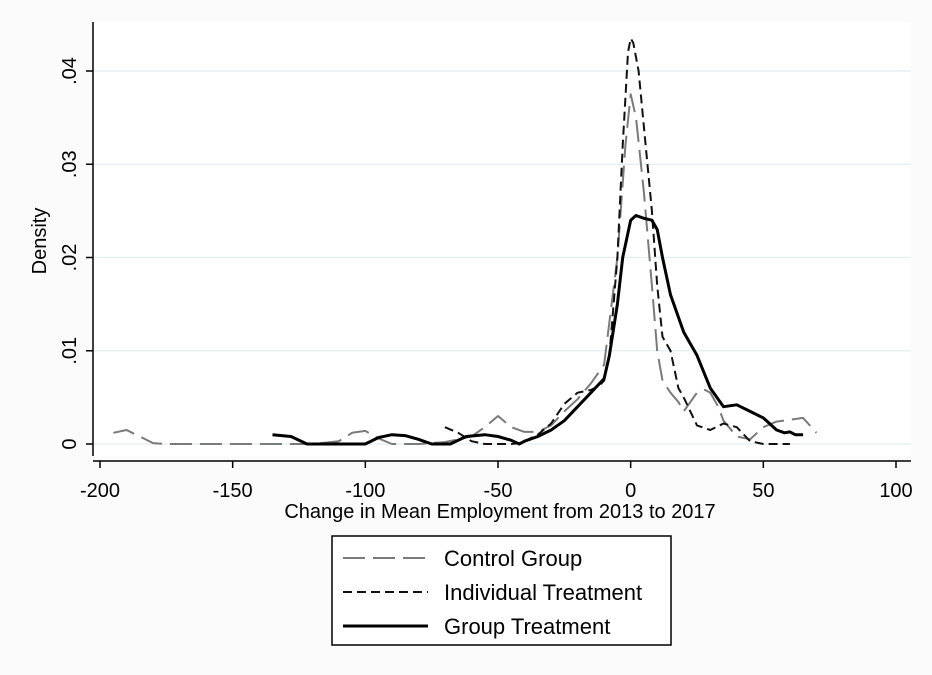 Image resolution: width=932 pixels, height=675 pixels. I want to click on y-tick-label-3: .03, so click(70, 164).